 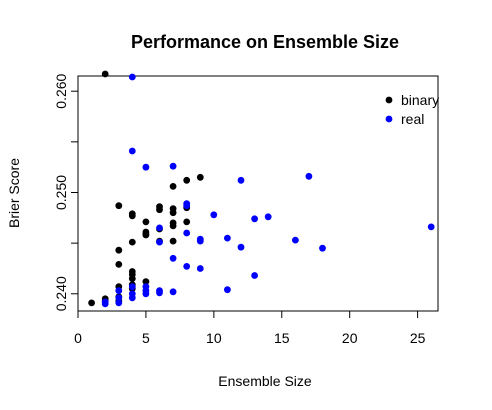 What do you see at coordinates (78, 338) in the screenshot?
I see `x-tick-label: 0` at bounding box center [78, 338].